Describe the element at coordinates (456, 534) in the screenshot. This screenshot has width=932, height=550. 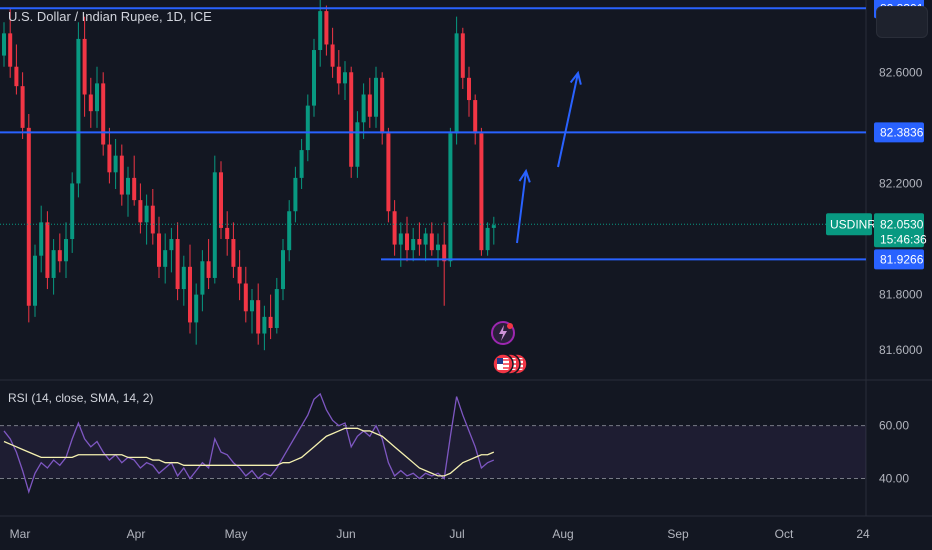
I see `time-tick-label: Jul` at that location.